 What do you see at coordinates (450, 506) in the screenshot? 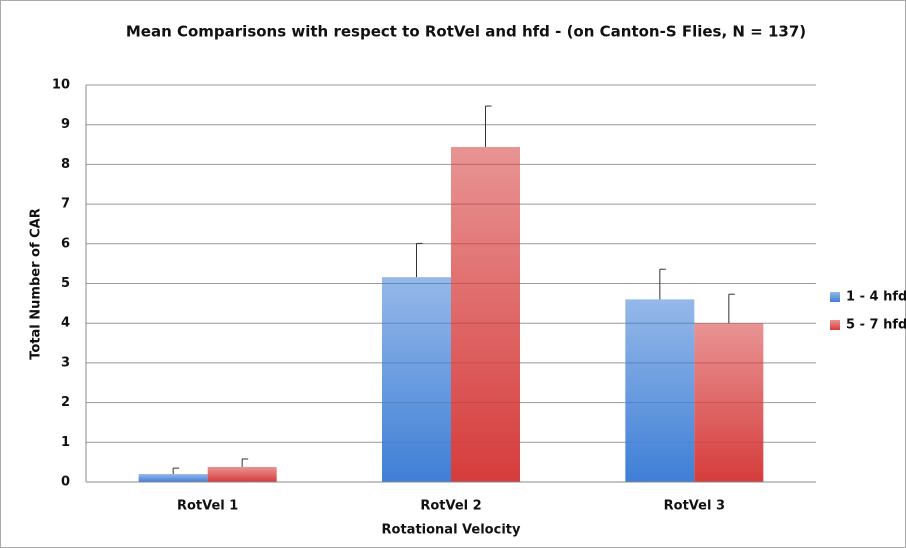
I see `x-tick-label: RotVel 2` at bounding box center [450, 506].